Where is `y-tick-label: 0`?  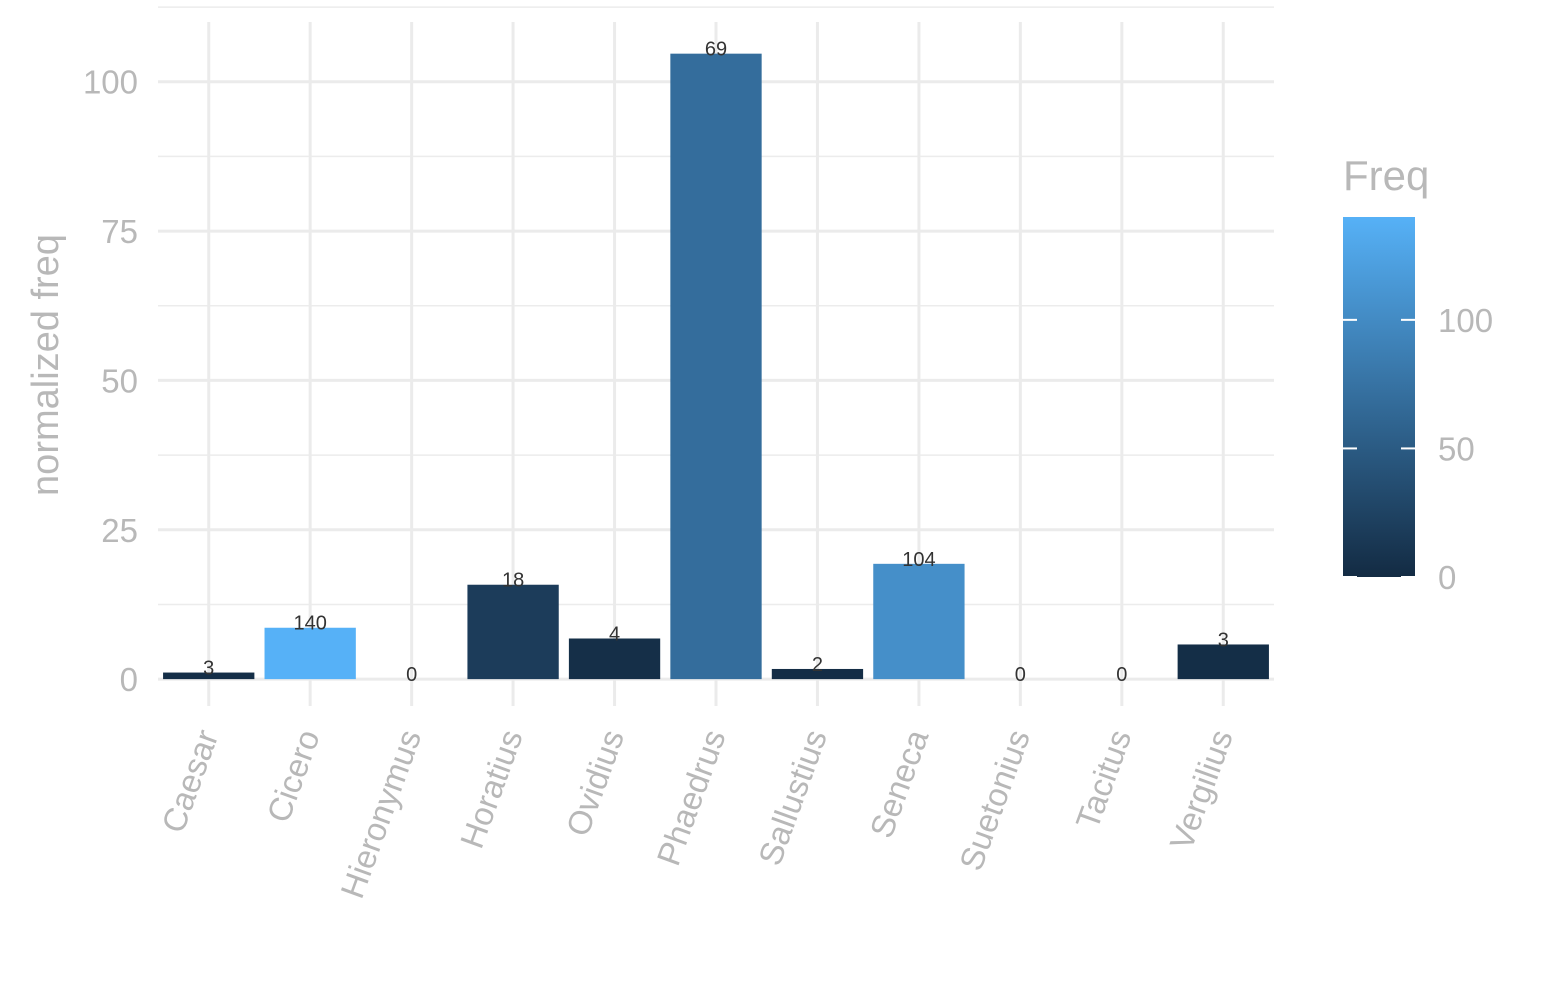 y-tick-label: 0 is located at coordinates (129, 679).